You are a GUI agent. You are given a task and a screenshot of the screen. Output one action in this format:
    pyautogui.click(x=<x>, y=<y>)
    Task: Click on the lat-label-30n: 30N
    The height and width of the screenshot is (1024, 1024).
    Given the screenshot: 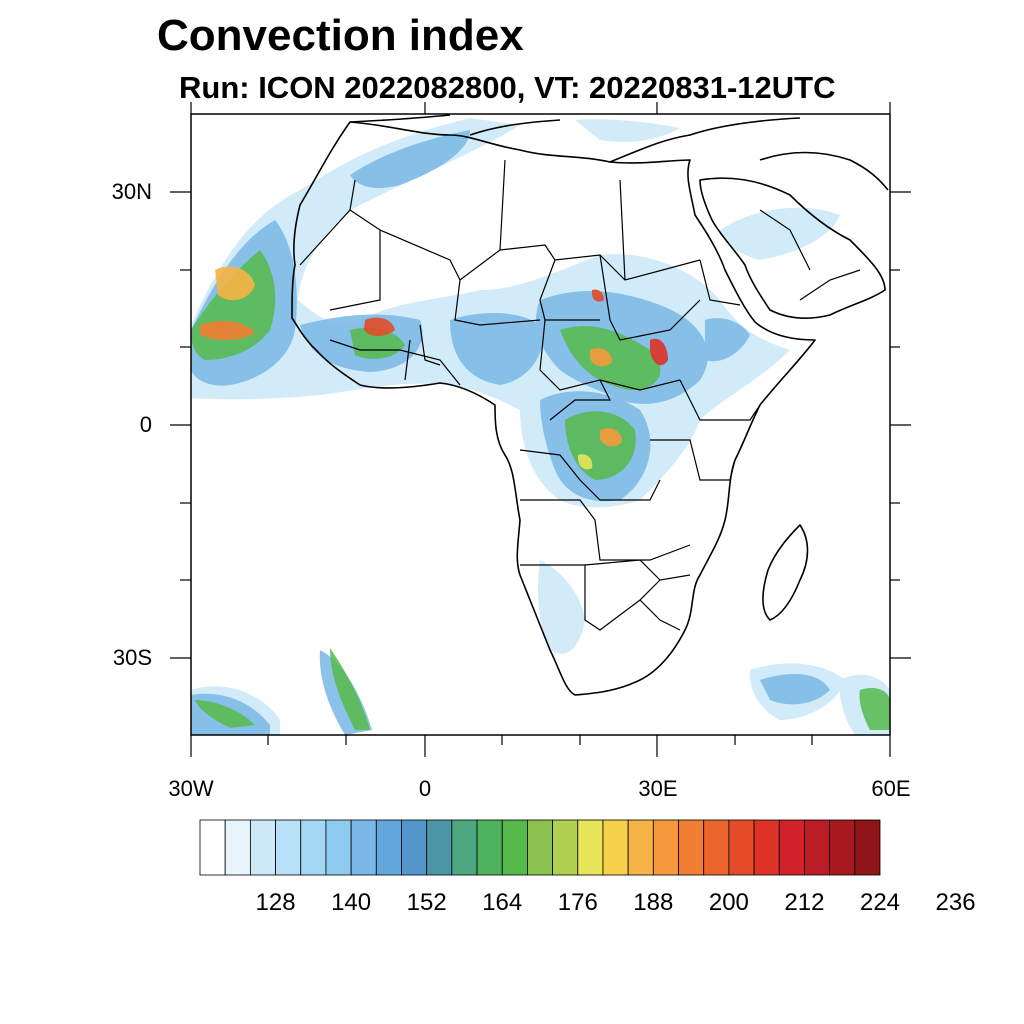 What is the action you would take?
    pyautogui.click(x=131, y=191)
    